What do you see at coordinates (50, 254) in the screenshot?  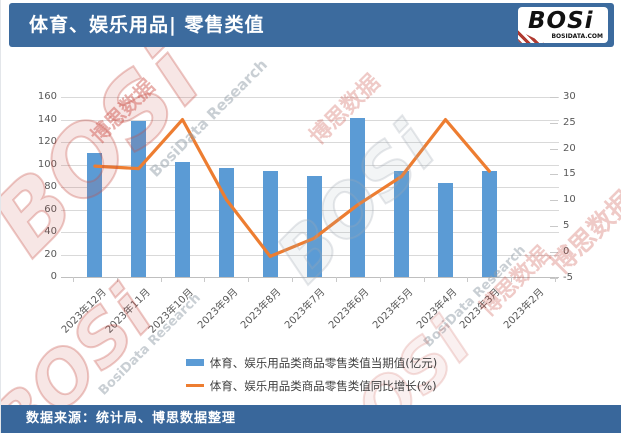 I see `left-axis-label: 20` at bounding box center [50, 254].